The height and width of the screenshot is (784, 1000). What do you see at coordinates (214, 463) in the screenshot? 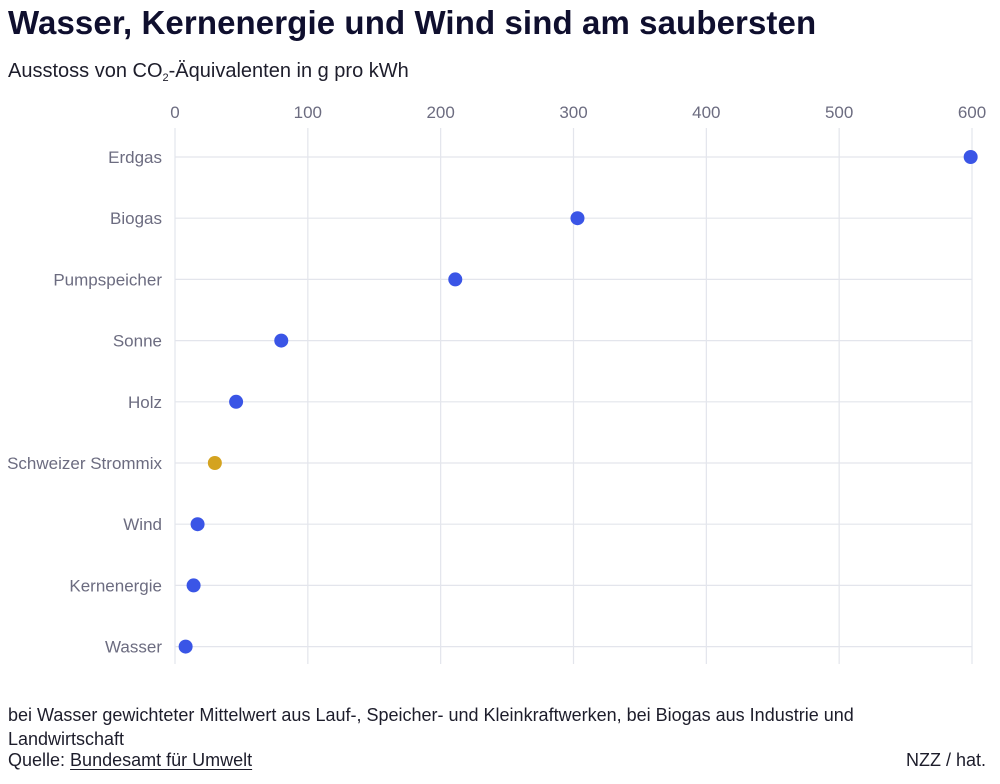
I see `highlight-data-point` at bounding box center [214, 463].